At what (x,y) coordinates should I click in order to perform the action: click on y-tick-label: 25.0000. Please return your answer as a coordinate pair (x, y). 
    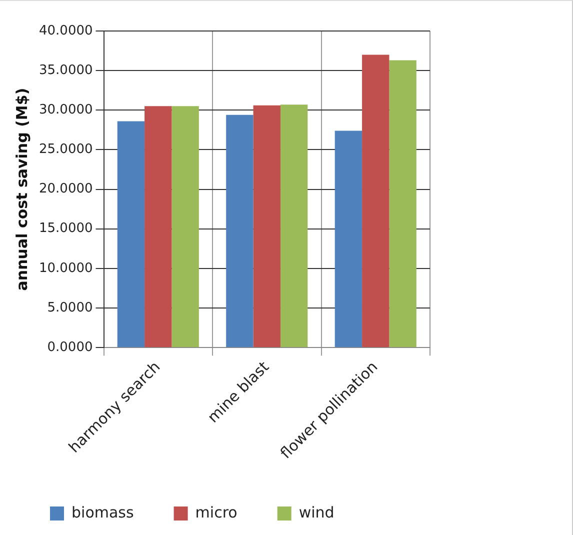
    Looking at the image, I should click on (65, 150).